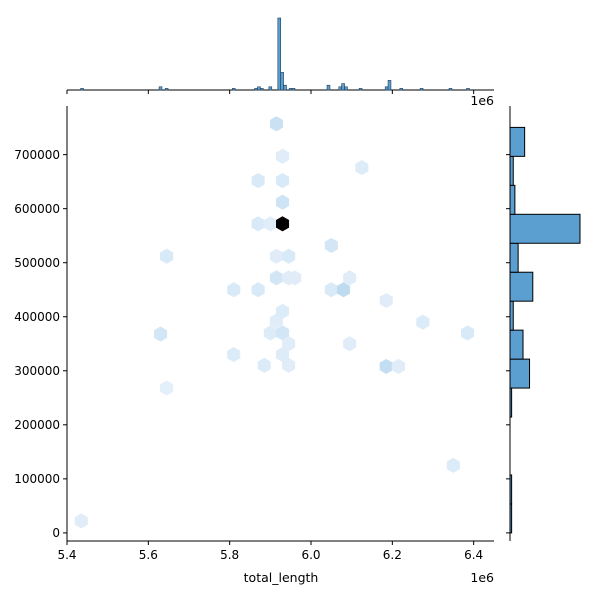 The width and height of the screenshot is (600, 600). Describe the element at coordinates (310, 555) in the screenshot. I see `x-tick-label: 6.0` at that location.